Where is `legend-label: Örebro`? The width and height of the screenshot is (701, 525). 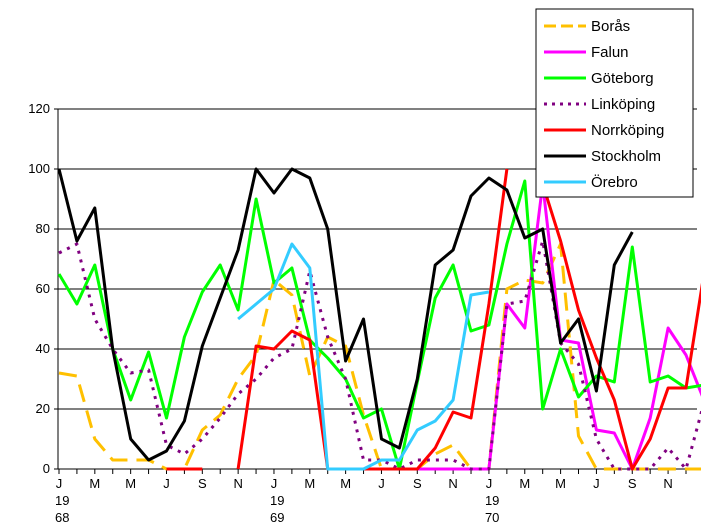
legend-label: Örebro is located at coordinates (614, 182).